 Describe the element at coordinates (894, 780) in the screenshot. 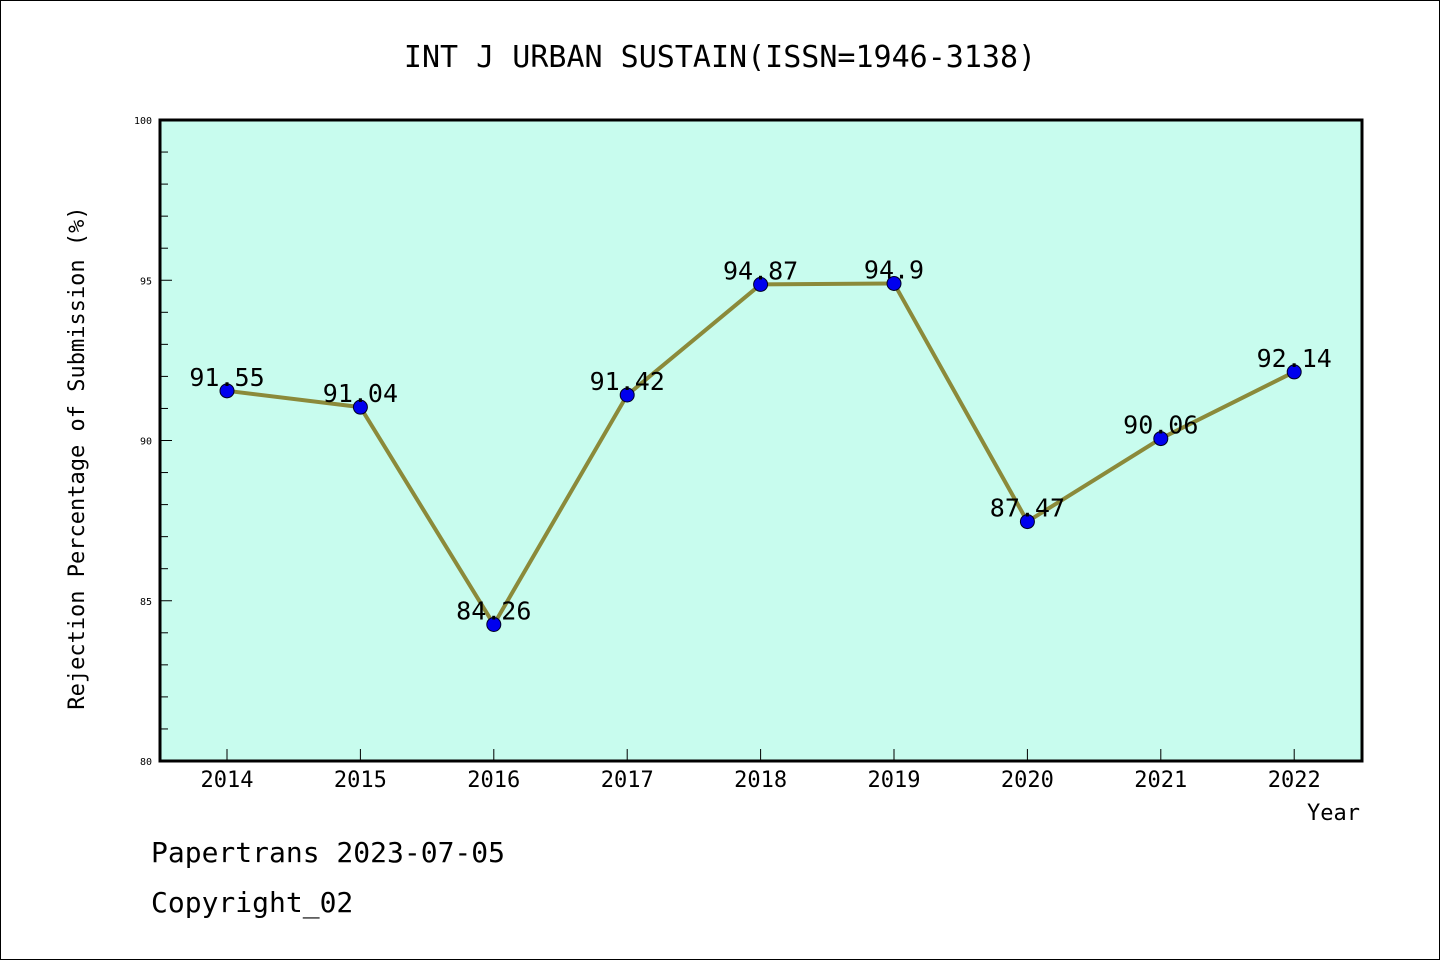

I see `x-tick-label: 2019` at that location.